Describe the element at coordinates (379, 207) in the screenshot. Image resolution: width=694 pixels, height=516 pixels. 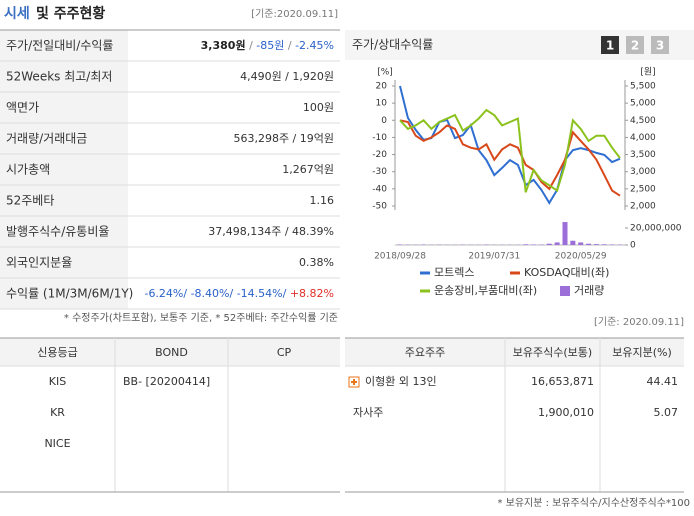
I see `y-tick-label: -50` at that location.